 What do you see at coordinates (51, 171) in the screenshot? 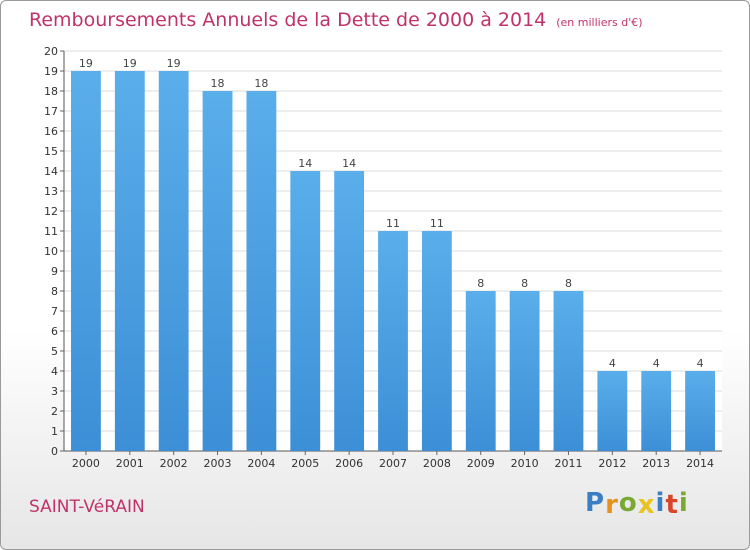
I see `y-tick-label: 14` at bounding box center [51, 171].